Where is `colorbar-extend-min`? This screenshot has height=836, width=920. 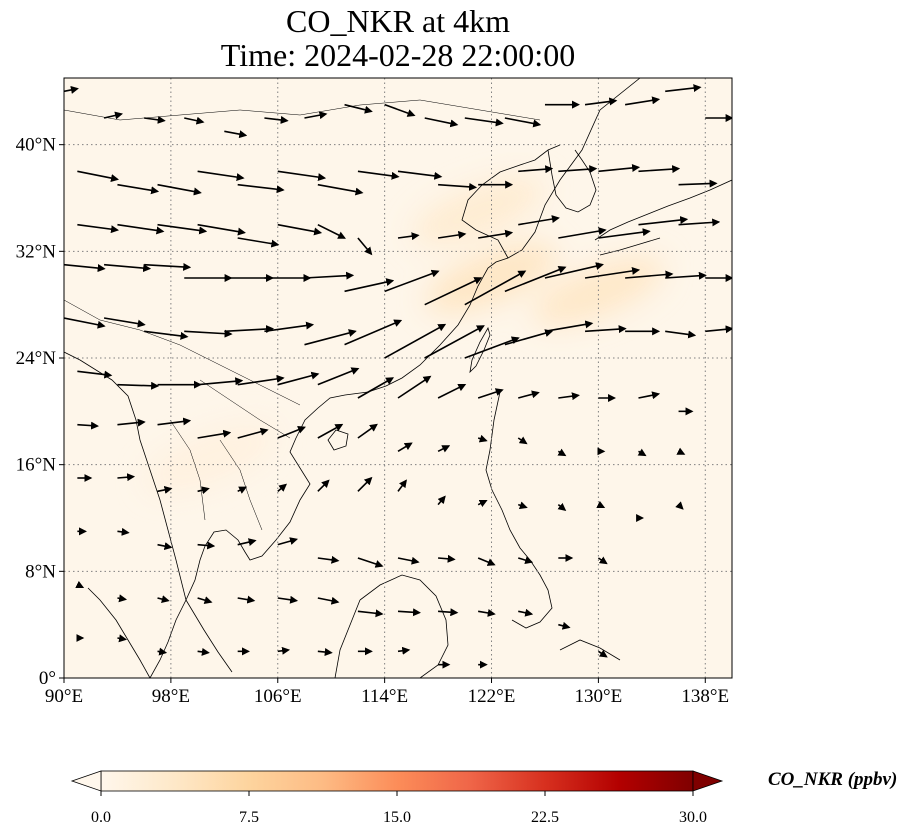
colorbar-extend-min is located at coordinates (86, 781).